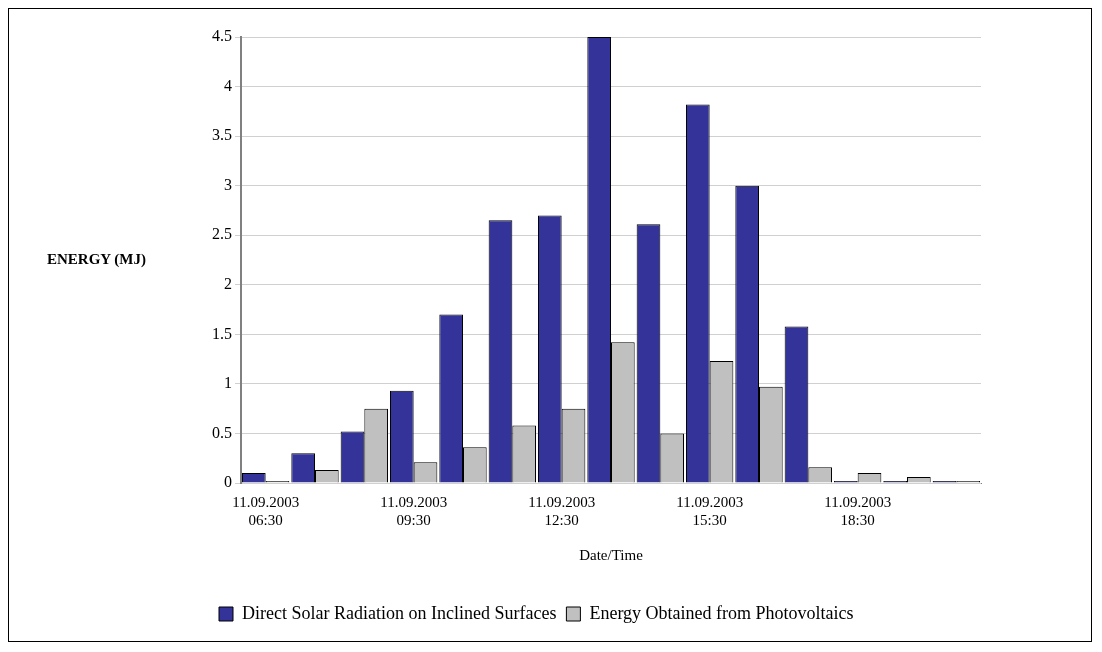  What do you see at coordinates (562, 510) in the screenshot?
I see `x-tick-label: 11.09.2003 12:30` at bounding box center [562, 510].